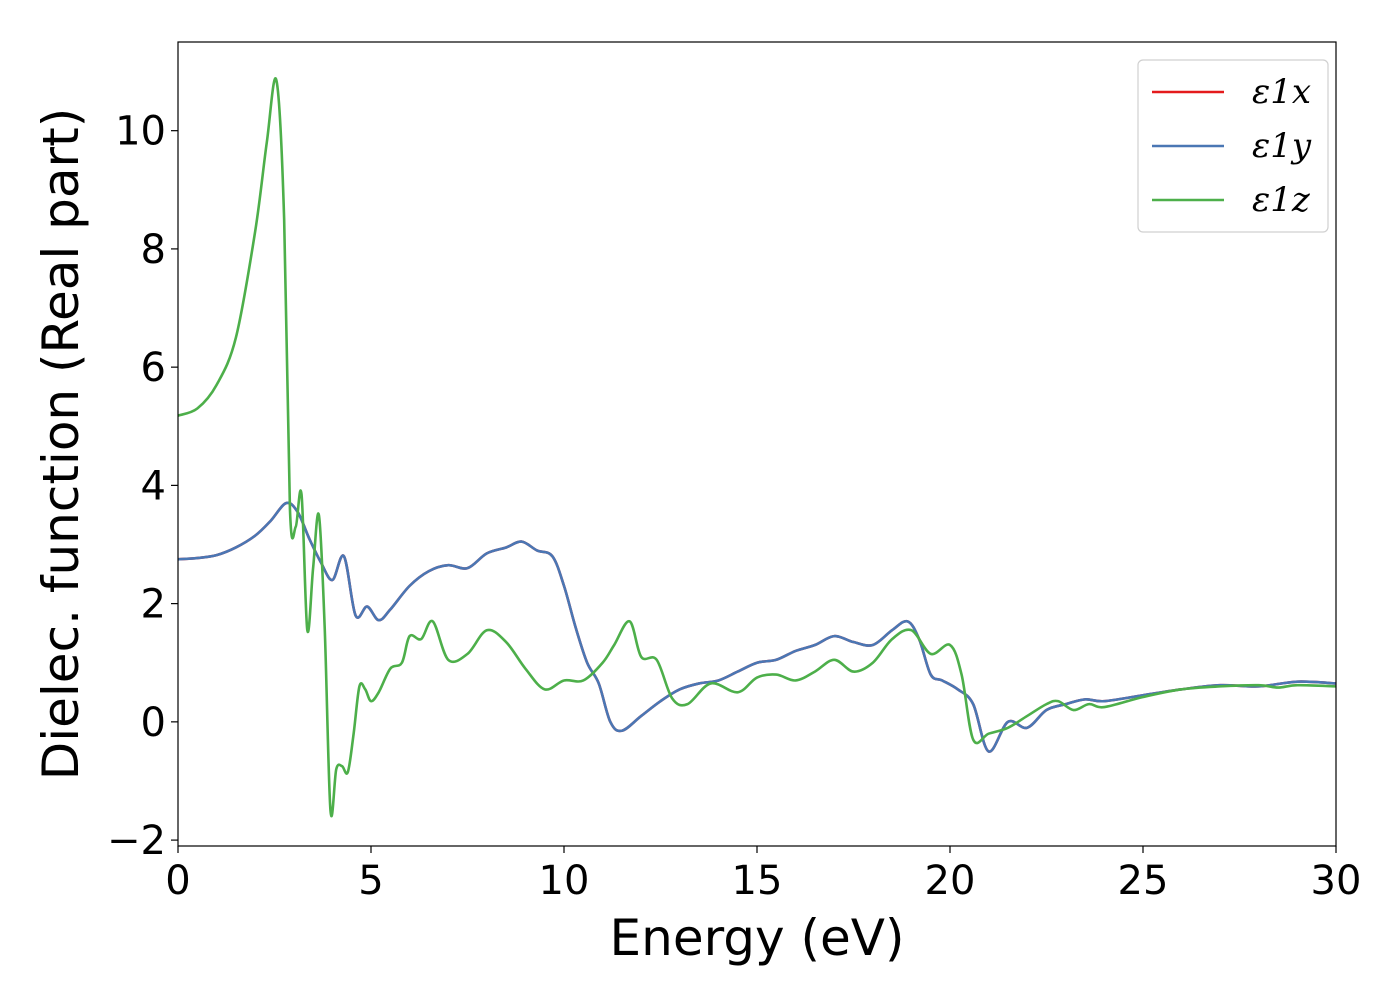  I want to click on x-tick-label: 25, so click(1143, 881).